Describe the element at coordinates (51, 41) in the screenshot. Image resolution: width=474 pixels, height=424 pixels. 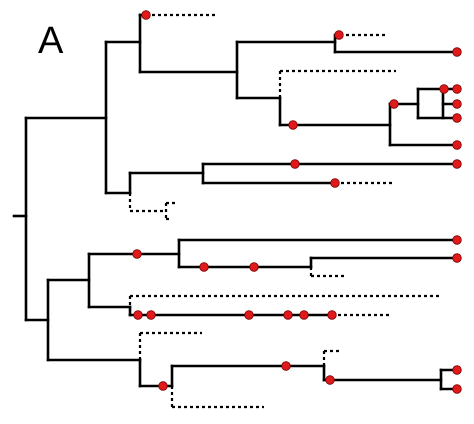
I see `panel-label: A` at that location.